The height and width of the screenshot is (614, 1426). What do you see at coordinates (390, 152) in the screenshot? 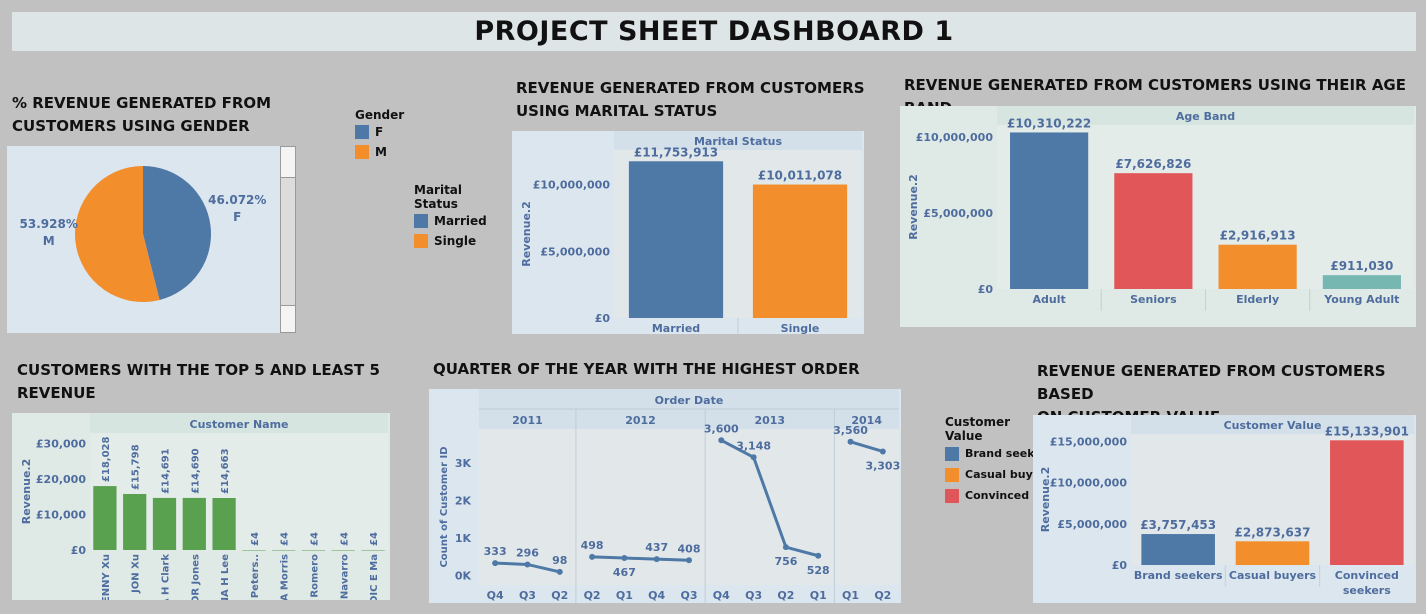
I see `gender-legend-item-m: M` at bounding box center [390, 152].